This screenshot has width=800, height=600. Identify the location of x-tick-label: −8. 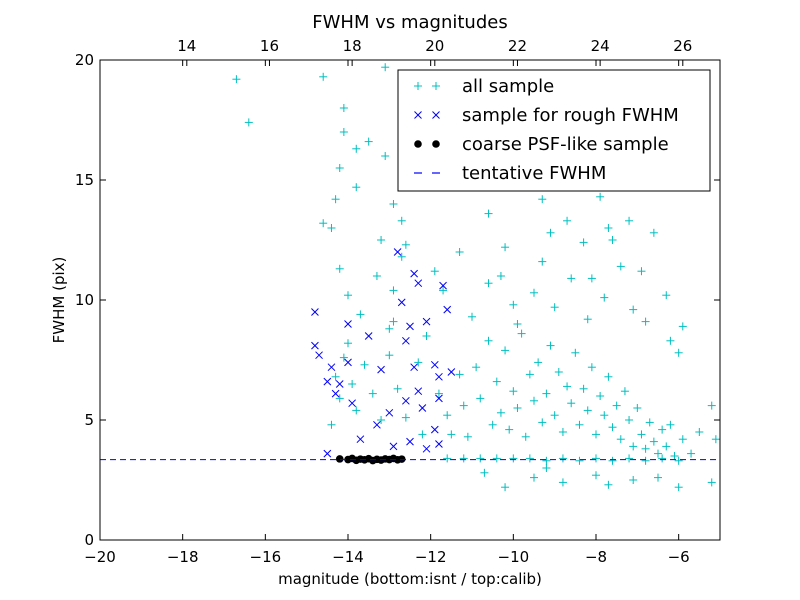
(596, 557).